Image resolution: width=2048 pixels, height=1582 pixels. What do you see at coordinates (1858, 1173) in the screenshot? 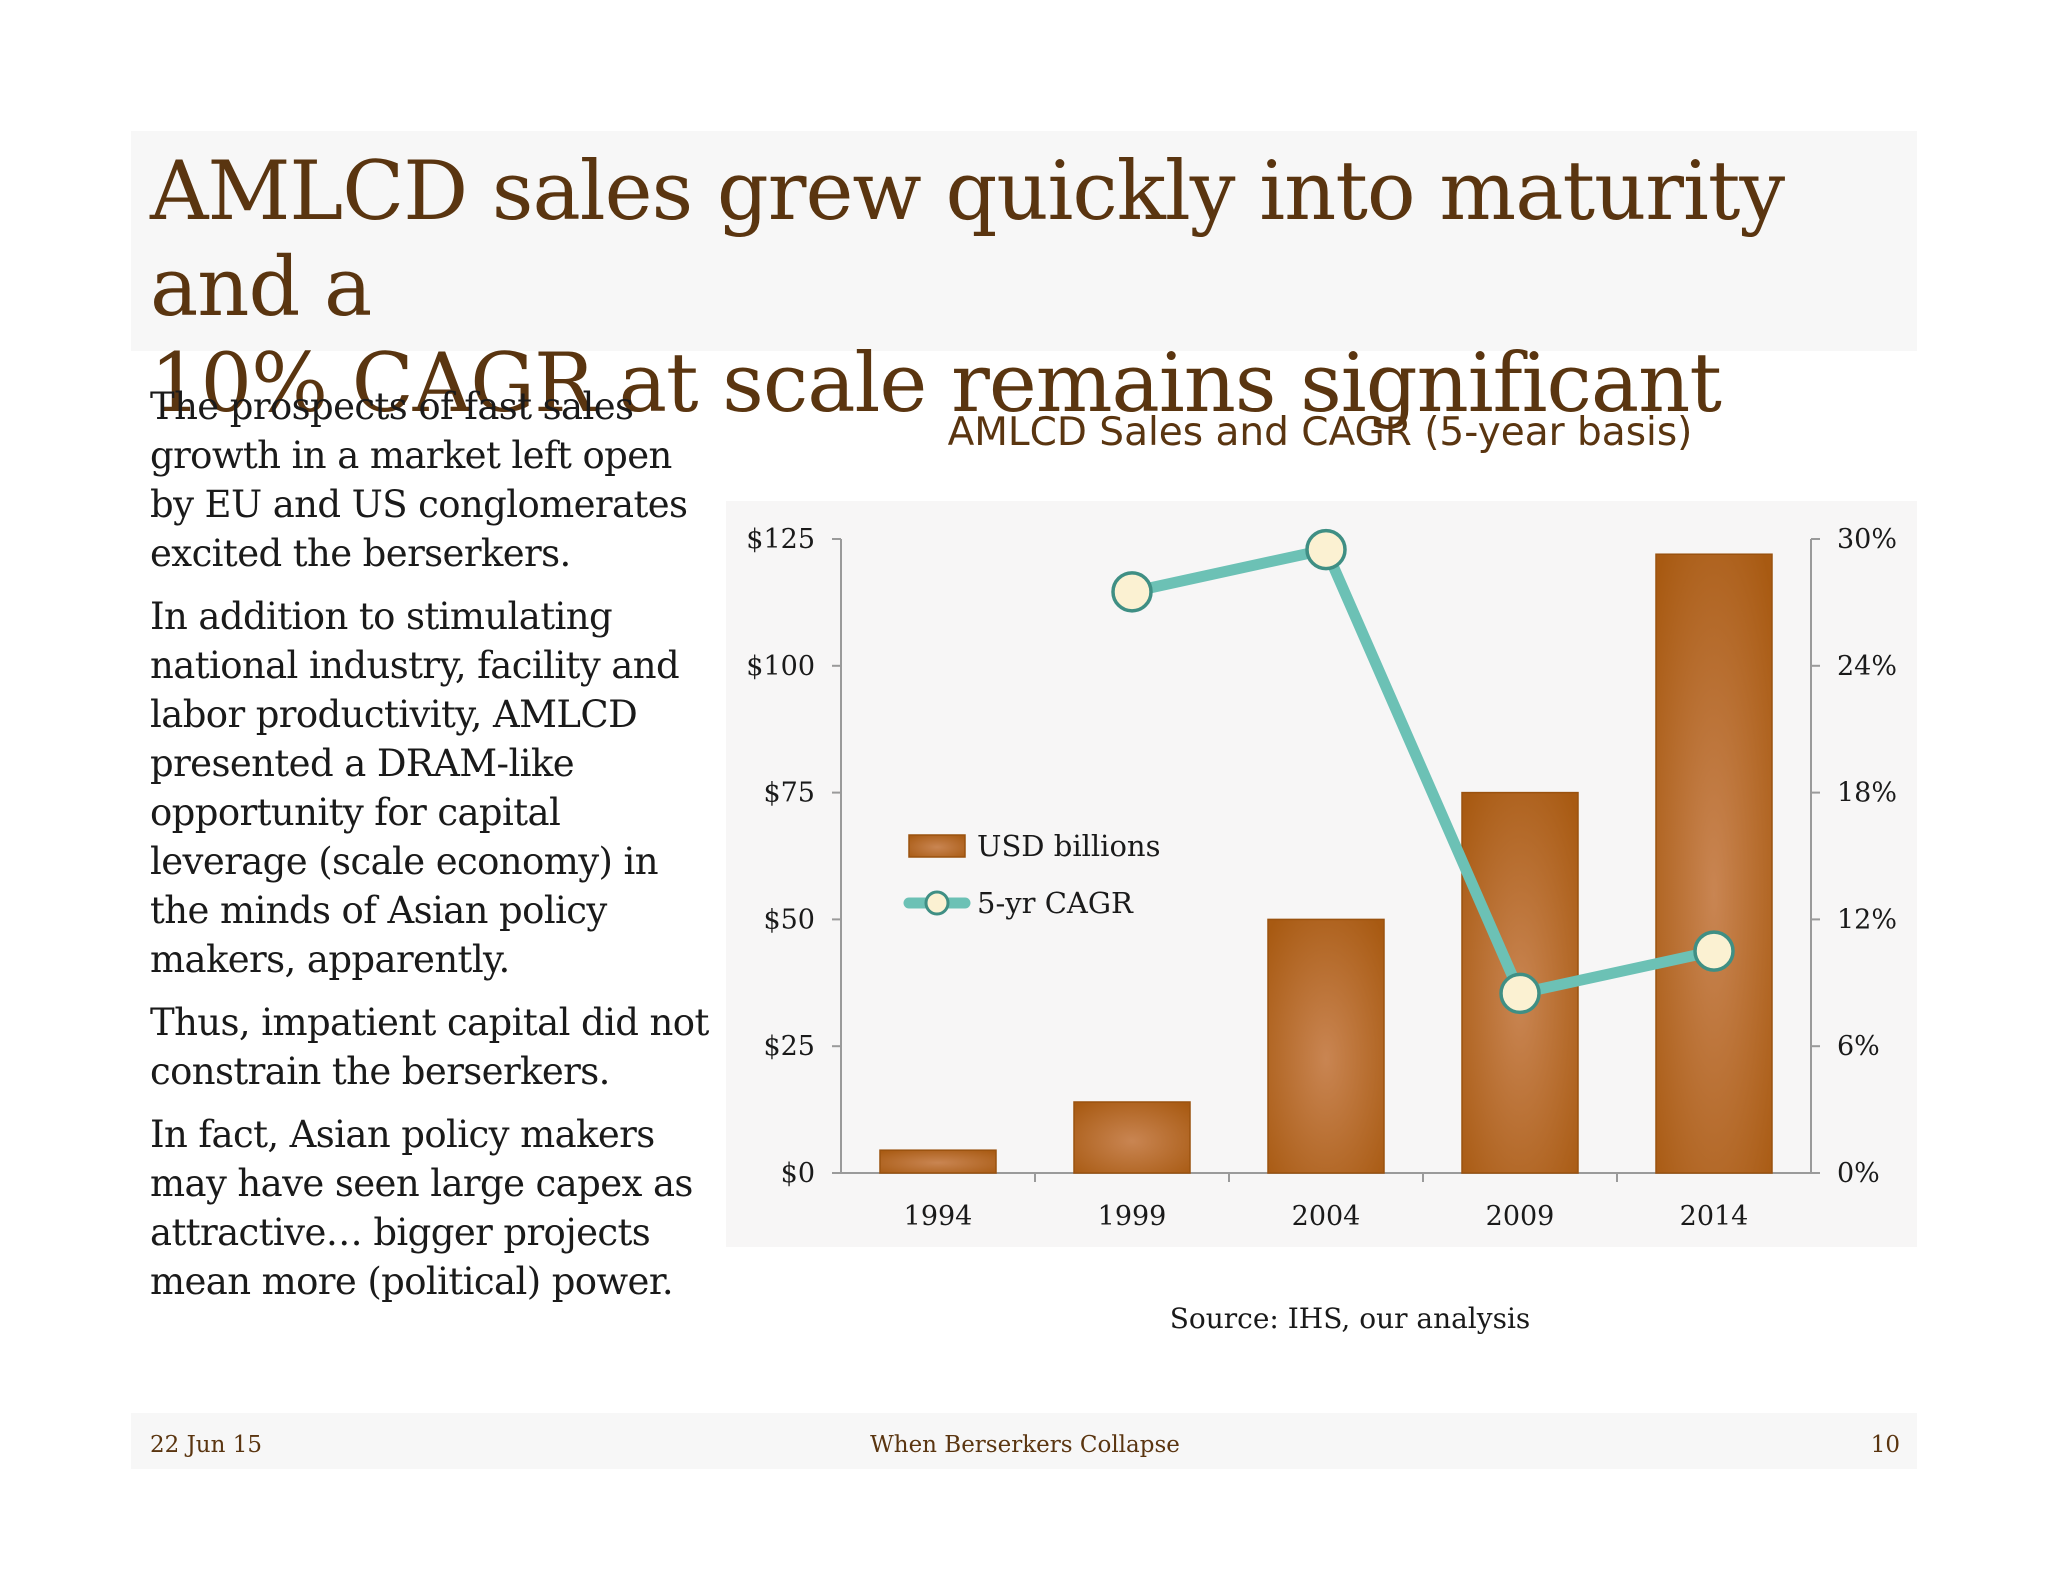
I see `y-right-tick-label: 0%` at bounding box center [1858, 1173].